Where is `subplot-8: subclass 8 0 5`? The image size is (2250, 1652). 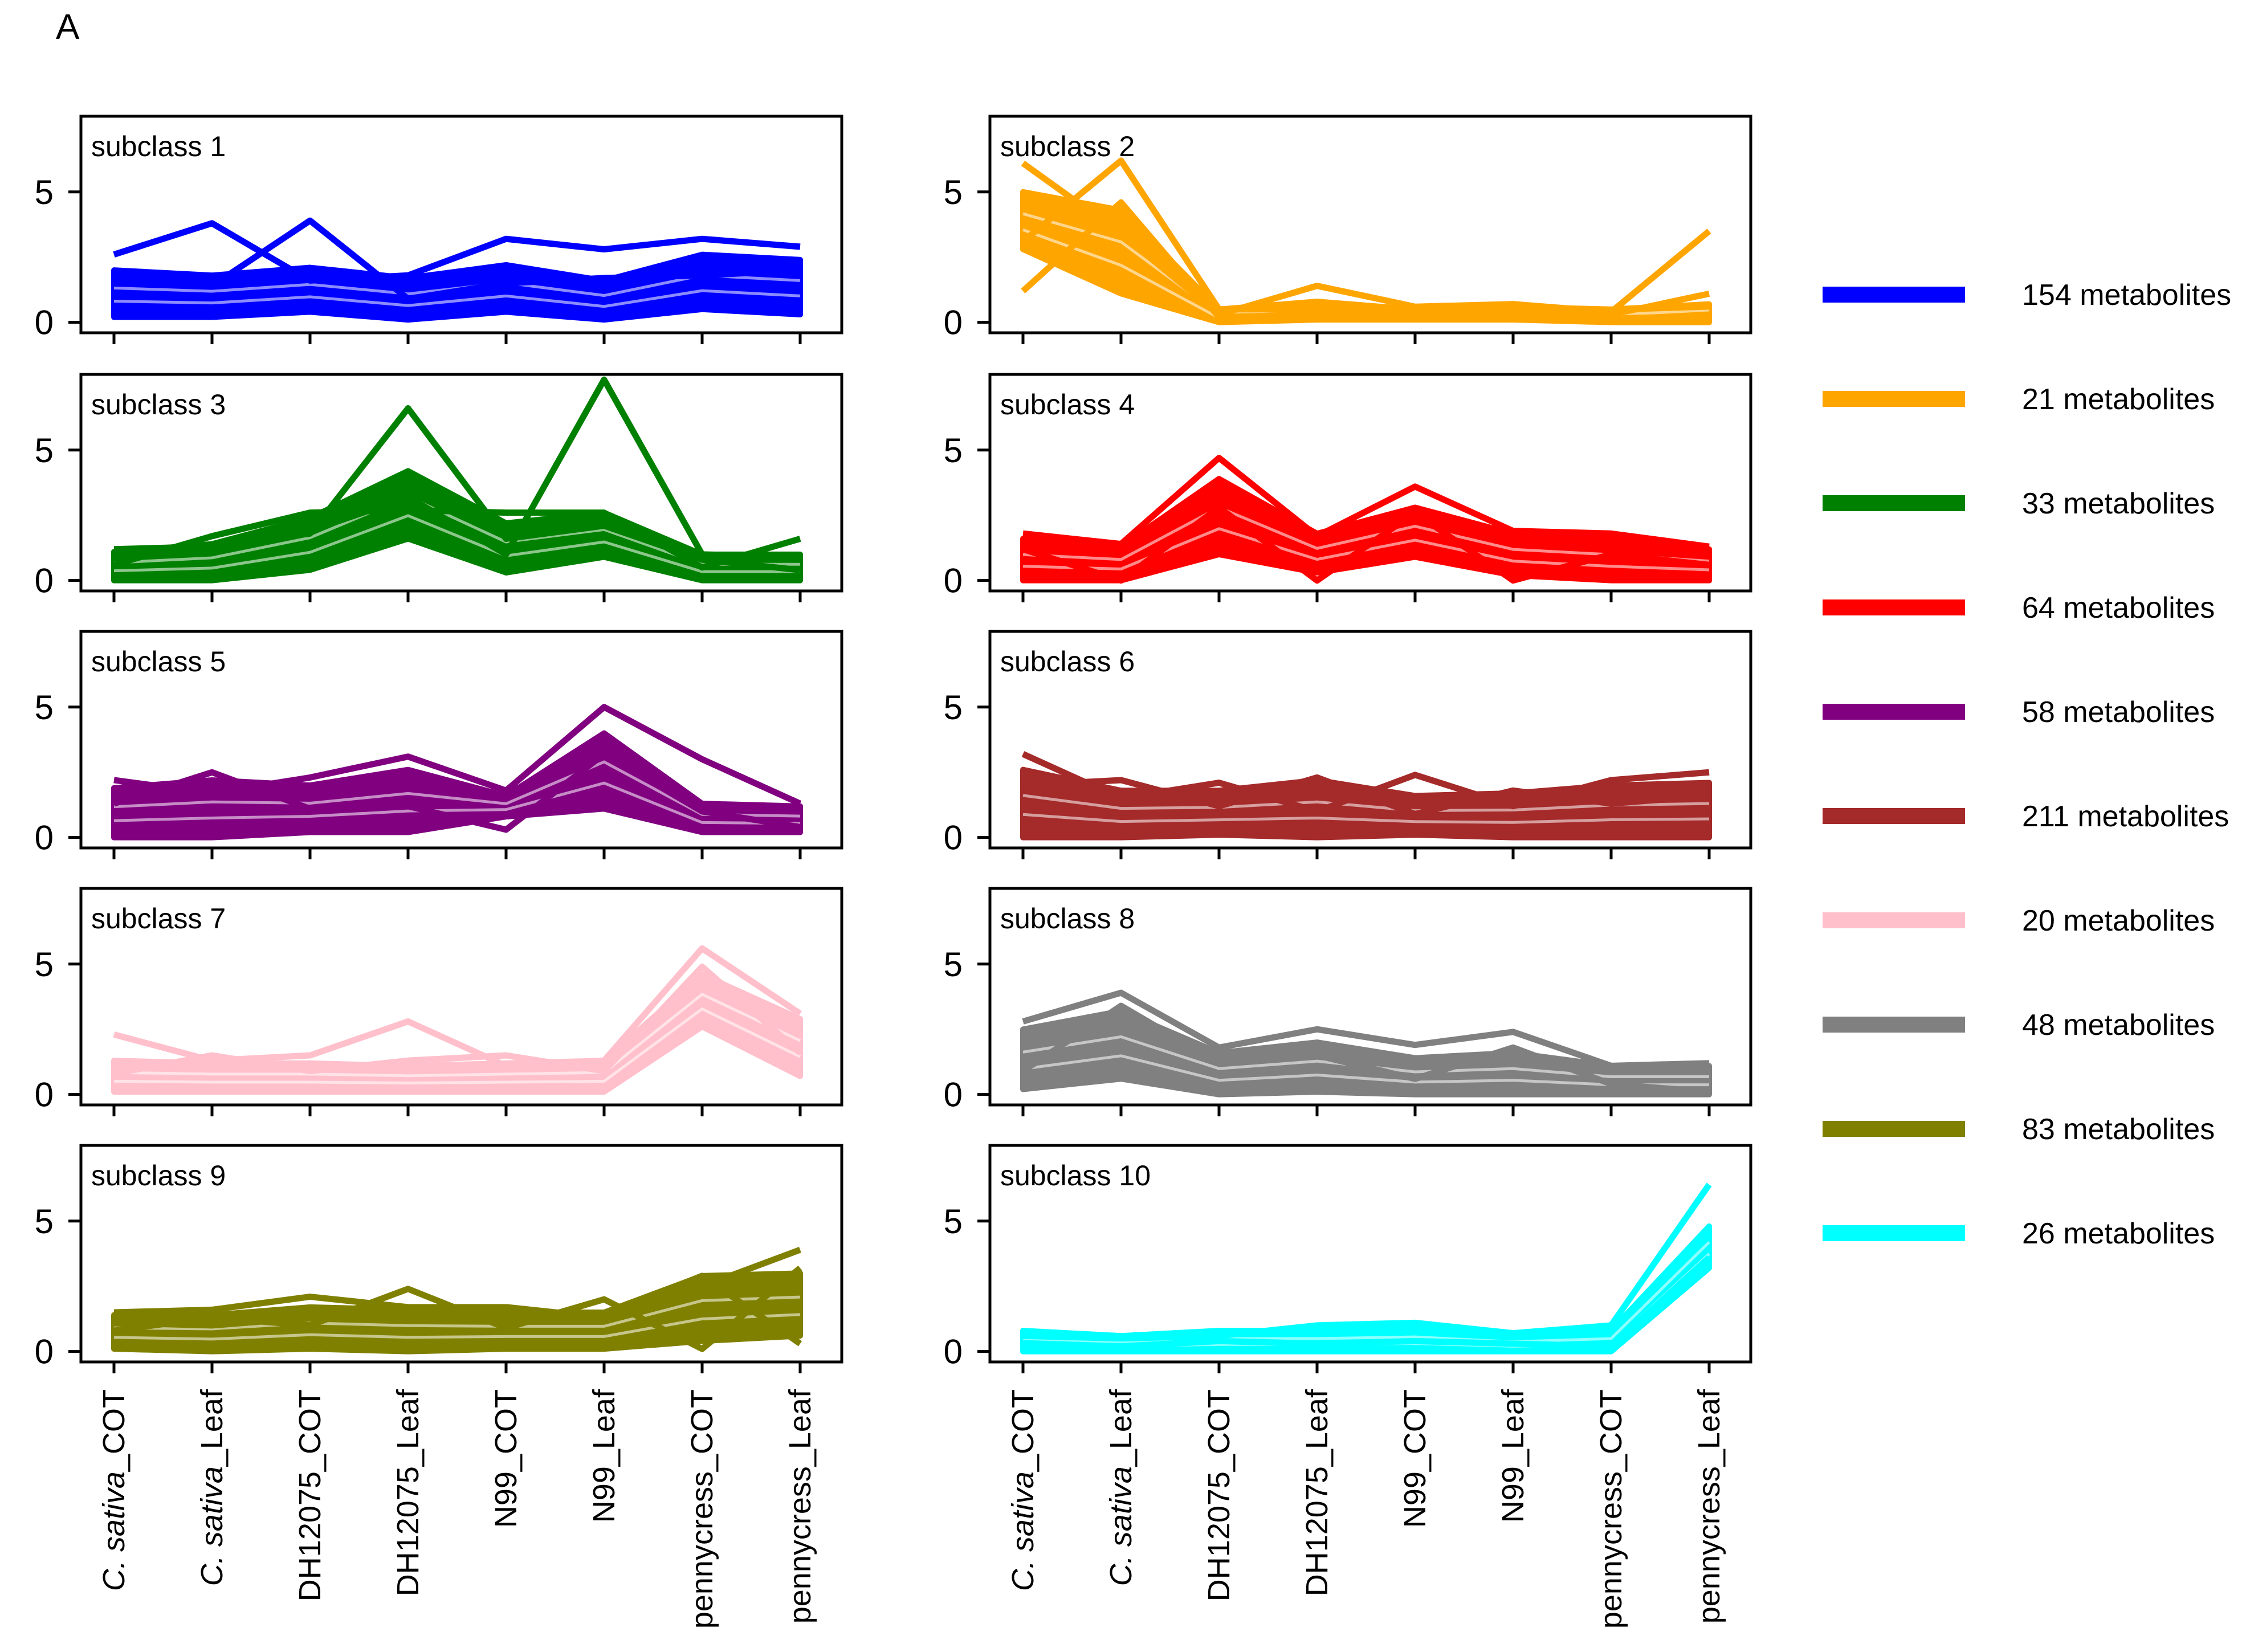 subplot-8: subclass 8 0 5 is located at coordinates (1348, 1001).